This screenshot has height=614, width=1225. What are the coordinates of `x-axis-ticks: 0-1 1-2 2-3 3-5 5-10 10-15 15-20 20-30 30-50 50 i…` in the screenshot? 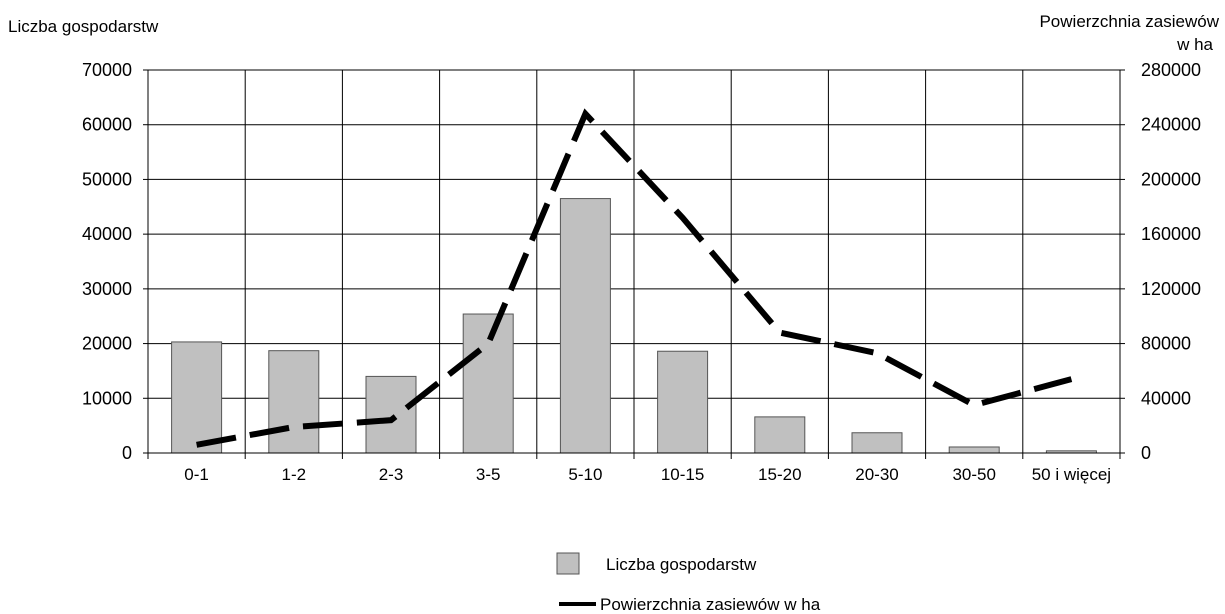 It's located at (634, 468).